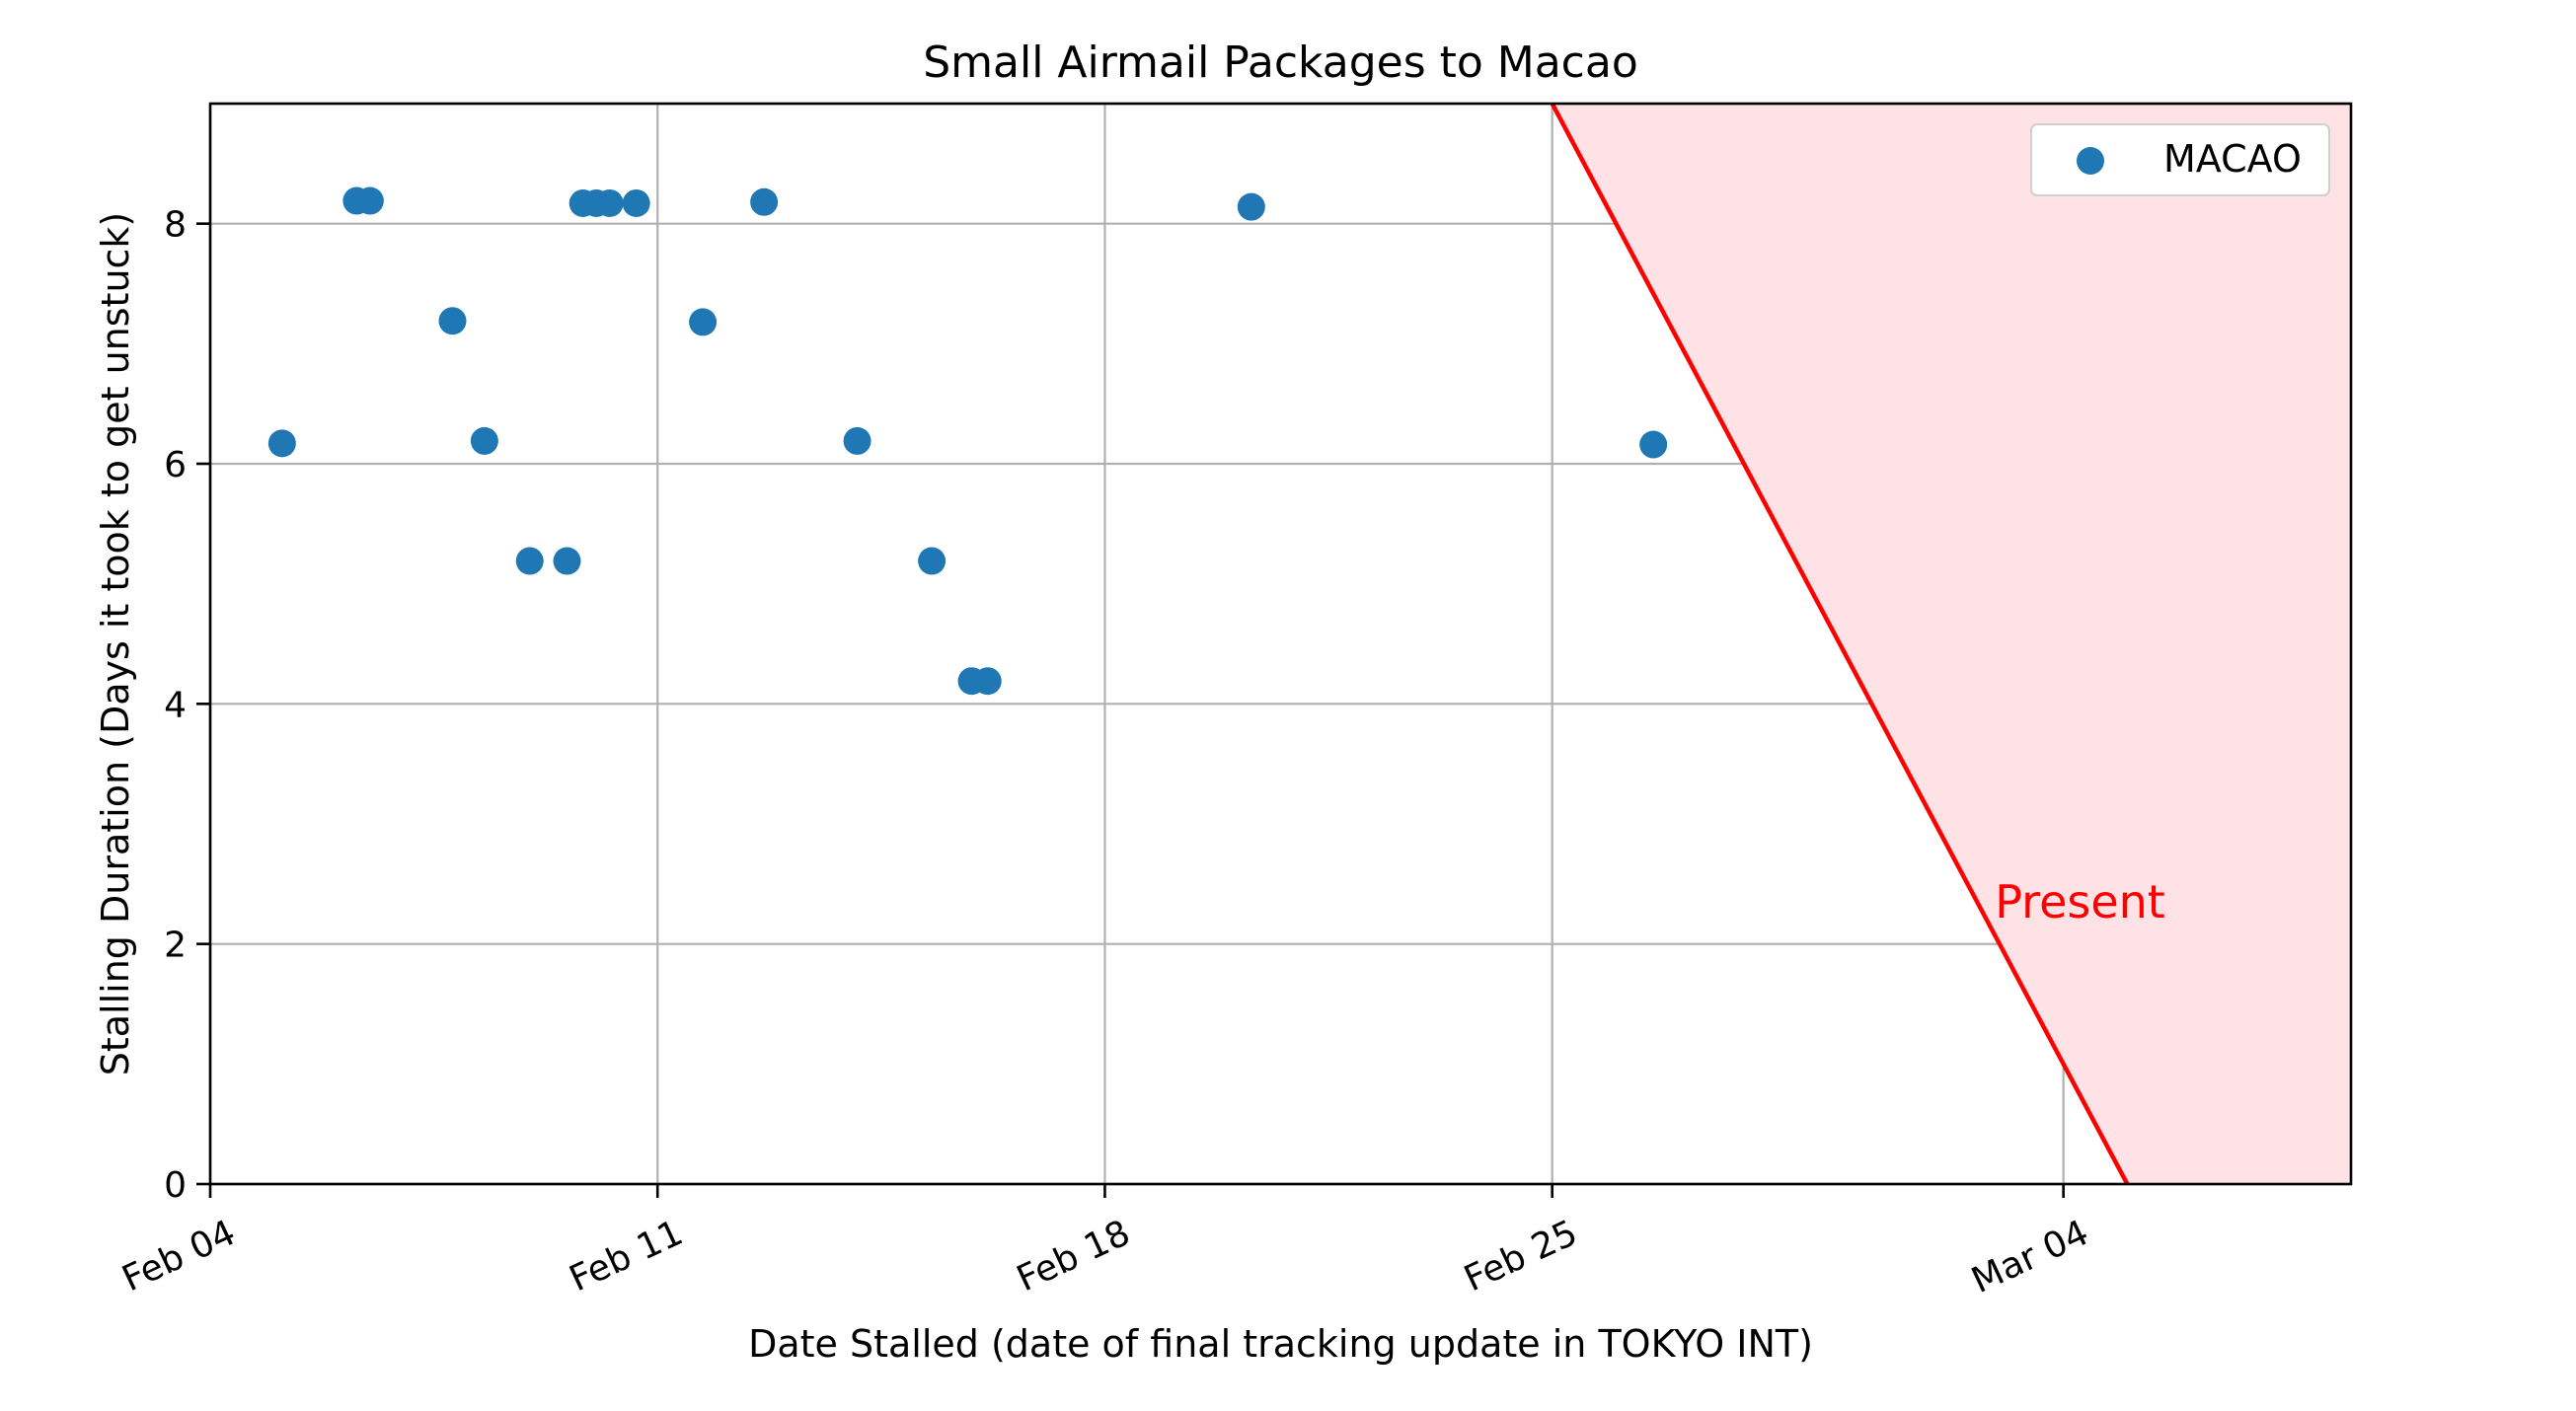 Image resolution: width=2576 pixels, height=1411 pixels. I want to click on y-tick-label: 2, so click(175, 946).